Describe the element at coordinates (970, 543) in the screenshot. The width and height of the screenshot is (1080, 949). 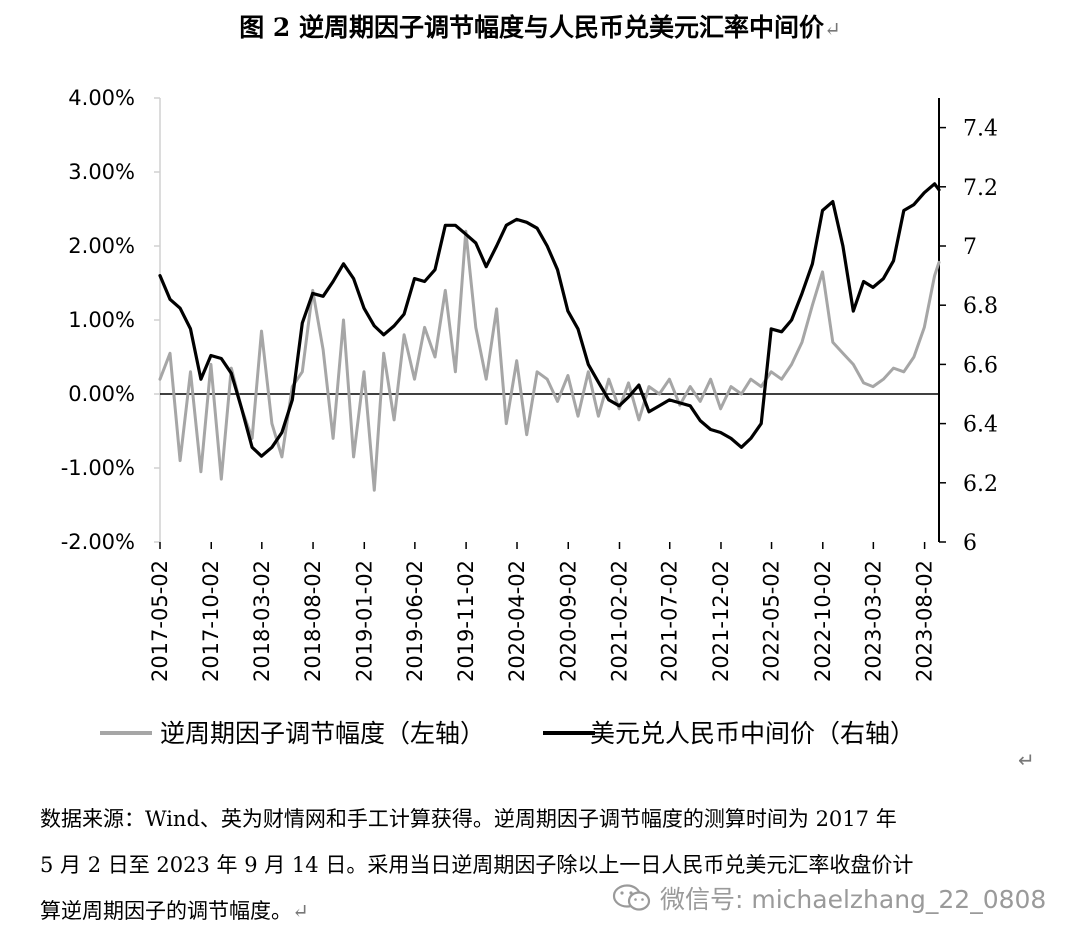
I see `y-right-tick-label: 6` at that location.